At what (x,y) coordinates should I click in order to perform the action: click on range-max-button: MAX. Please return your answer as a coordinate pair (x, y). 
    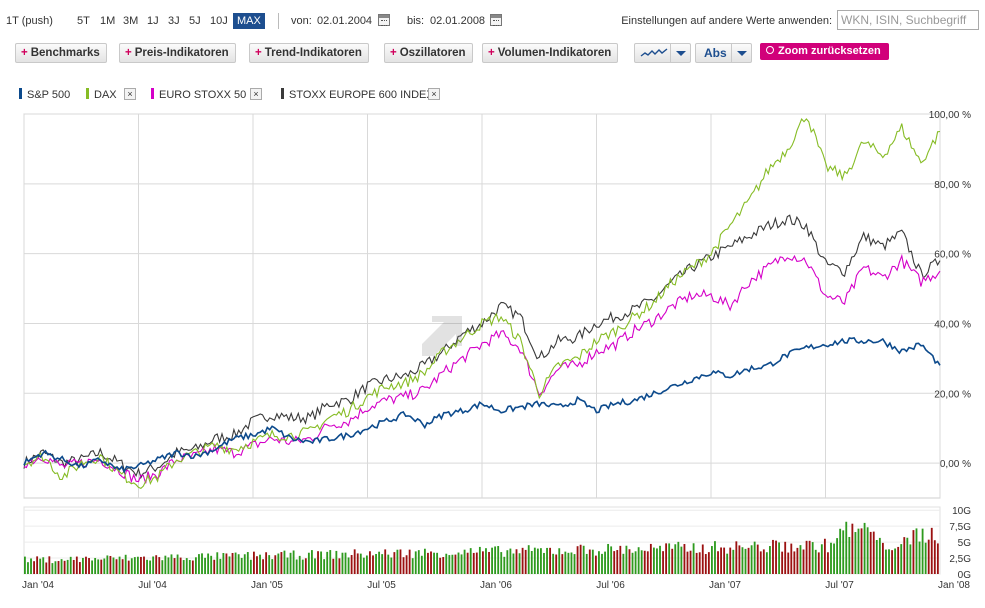
    Looking at the image, I should click on (249, 21).